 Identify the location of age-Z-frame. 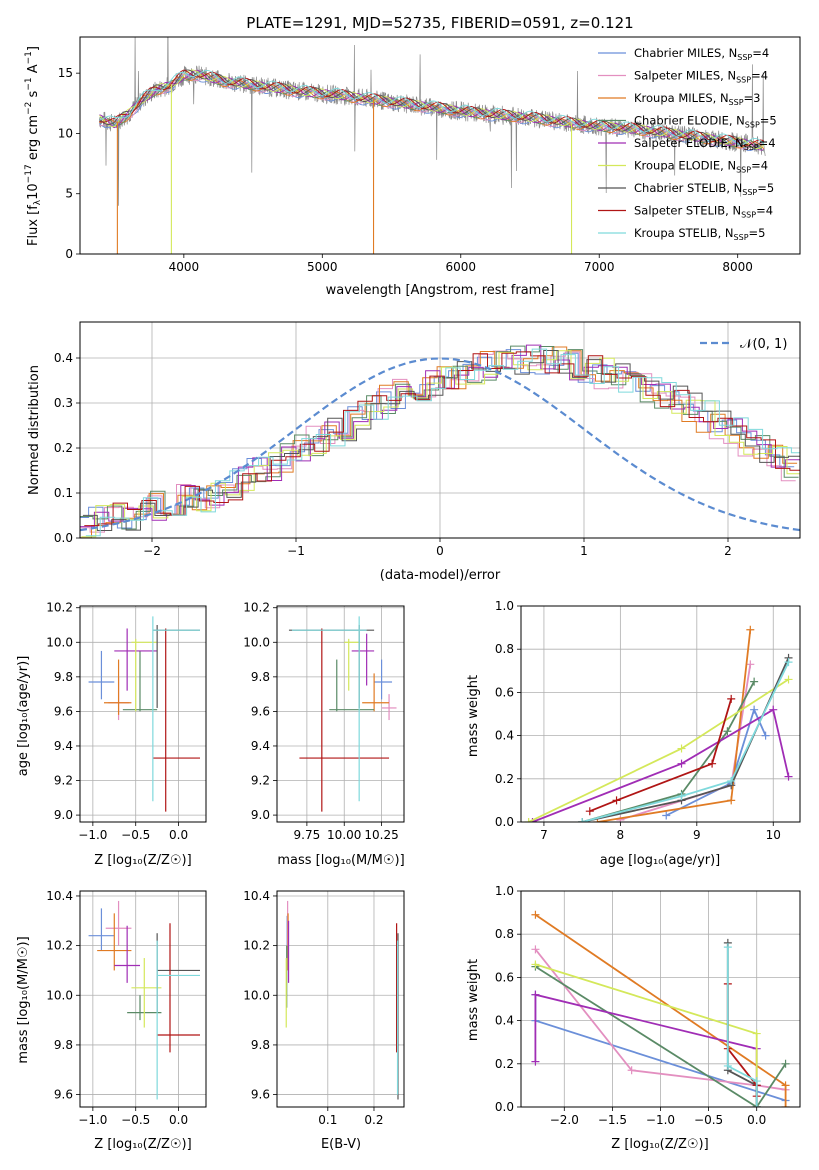
(143, 714).